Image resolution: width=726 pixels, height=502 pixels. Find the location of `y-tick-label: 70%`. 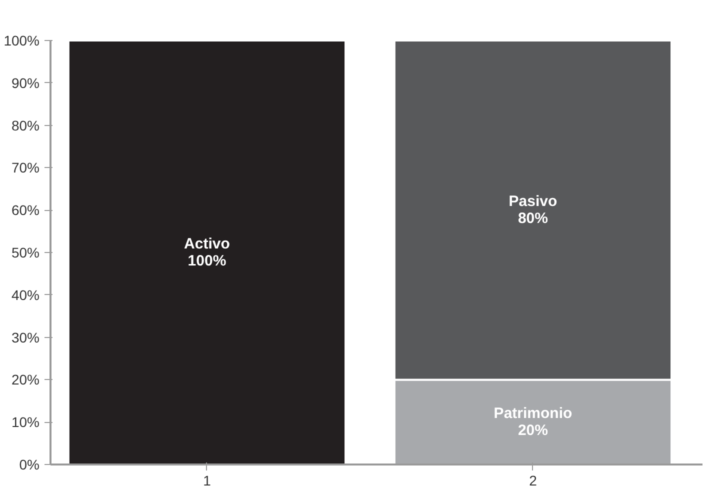

y-tick-label: 70% is located at coordinates (25, 168).